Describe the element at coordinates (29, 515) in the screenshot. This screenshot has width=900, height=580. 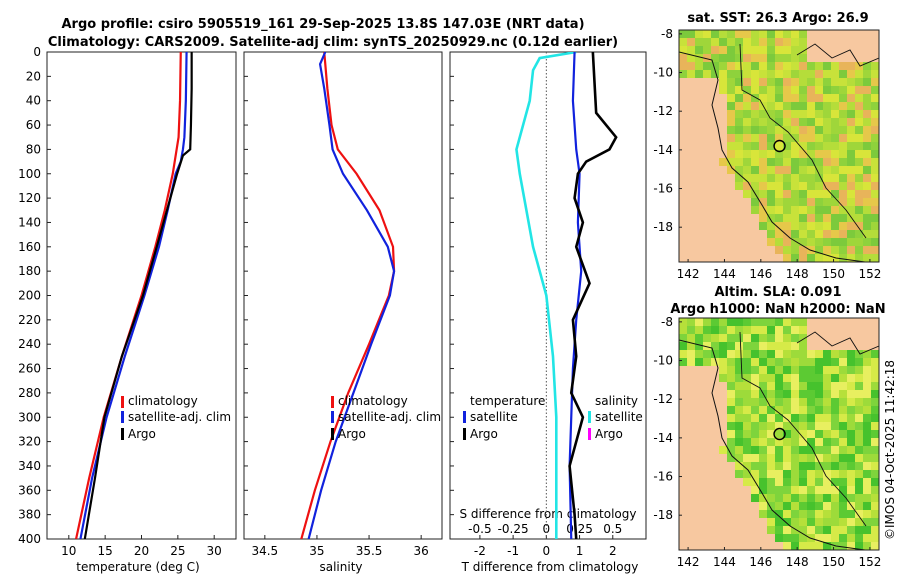
I see `depth-tick-label: 380` at that location.